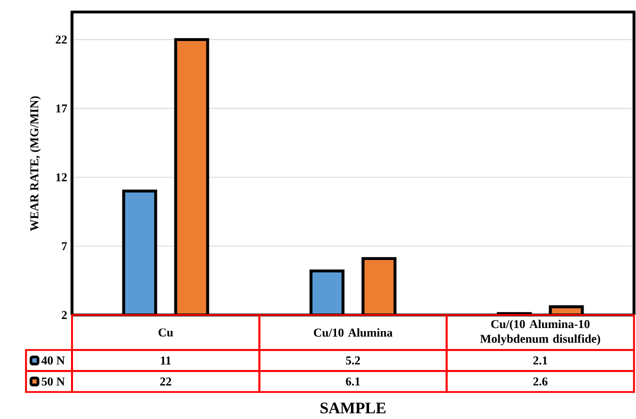 The width and height of the screenshot is (636, 419). Describe the element at coordinates (353, 332) in the screenshot. I see `x-tick-label: Cu/10 Alumina` at that location.